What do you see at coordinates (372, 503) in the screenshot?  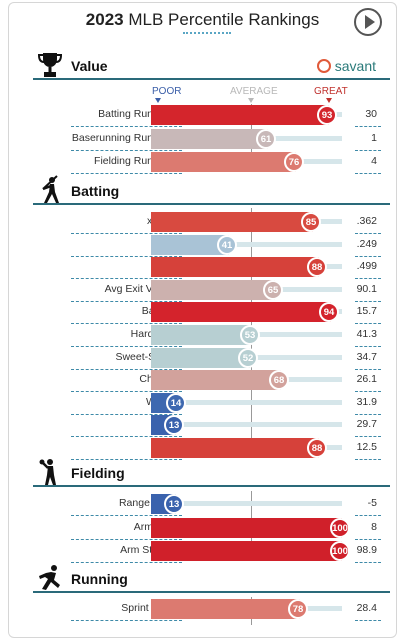 I see `metric-value: -5` at bounding box center [372, 503].